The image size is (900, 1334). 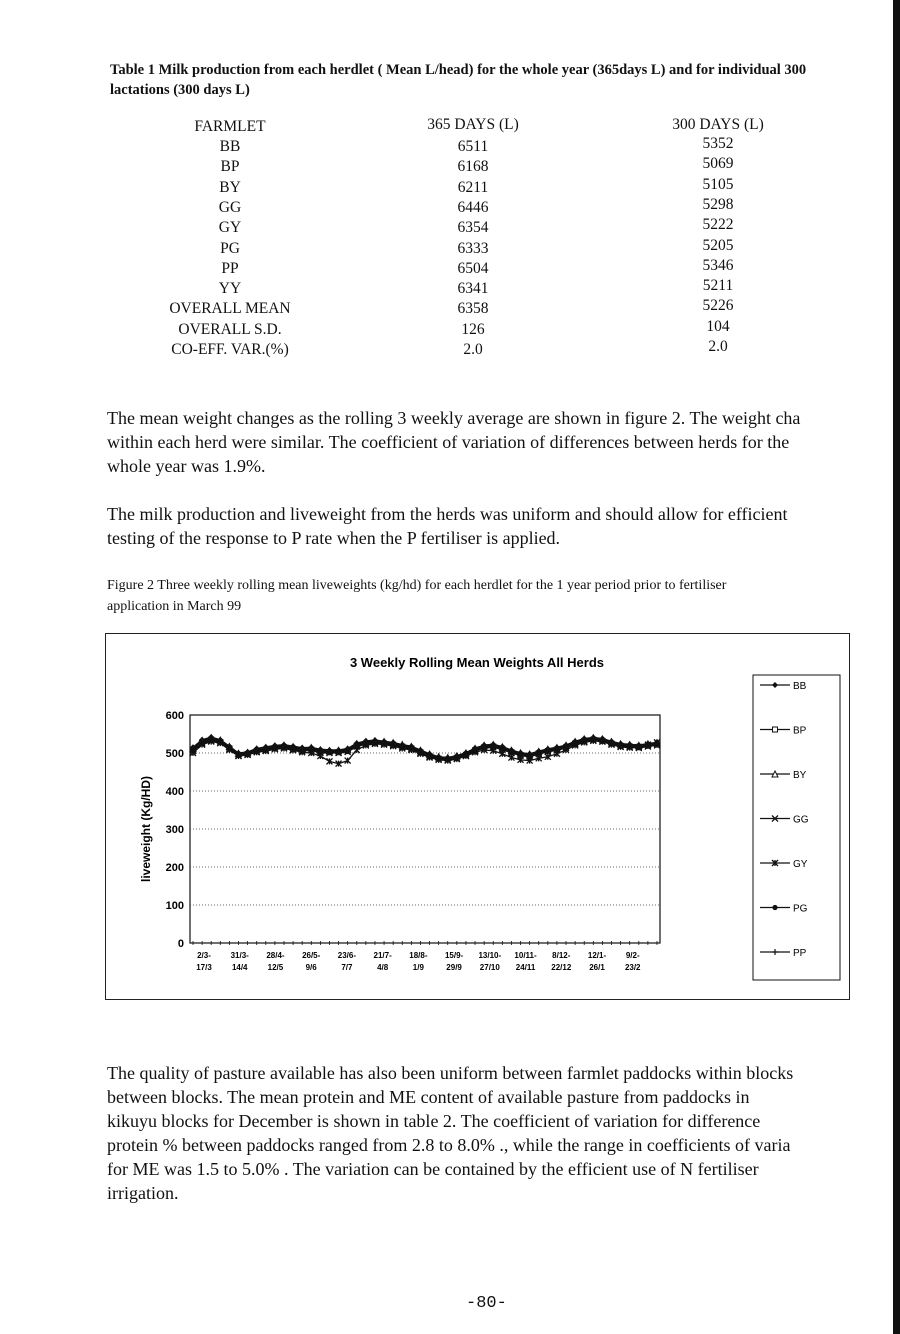 What do you see at coordinates (230, 187) in the screenshot?
I see `table-row-label: BY` at bounding box center [230, 187].